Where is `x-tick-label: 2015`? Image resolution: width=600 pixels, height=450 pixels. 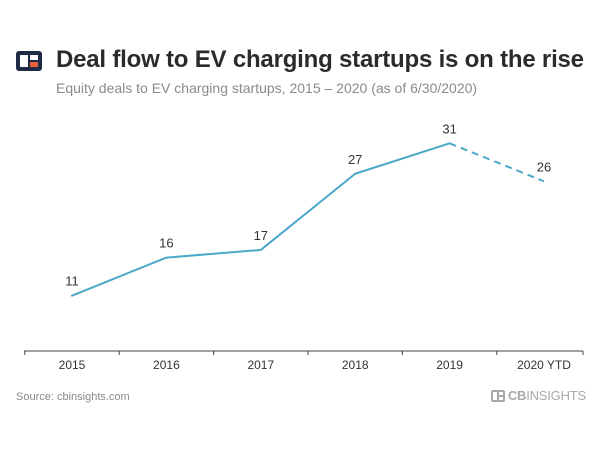
x-tick-label: 2015 is located at coordinates (72, 365).